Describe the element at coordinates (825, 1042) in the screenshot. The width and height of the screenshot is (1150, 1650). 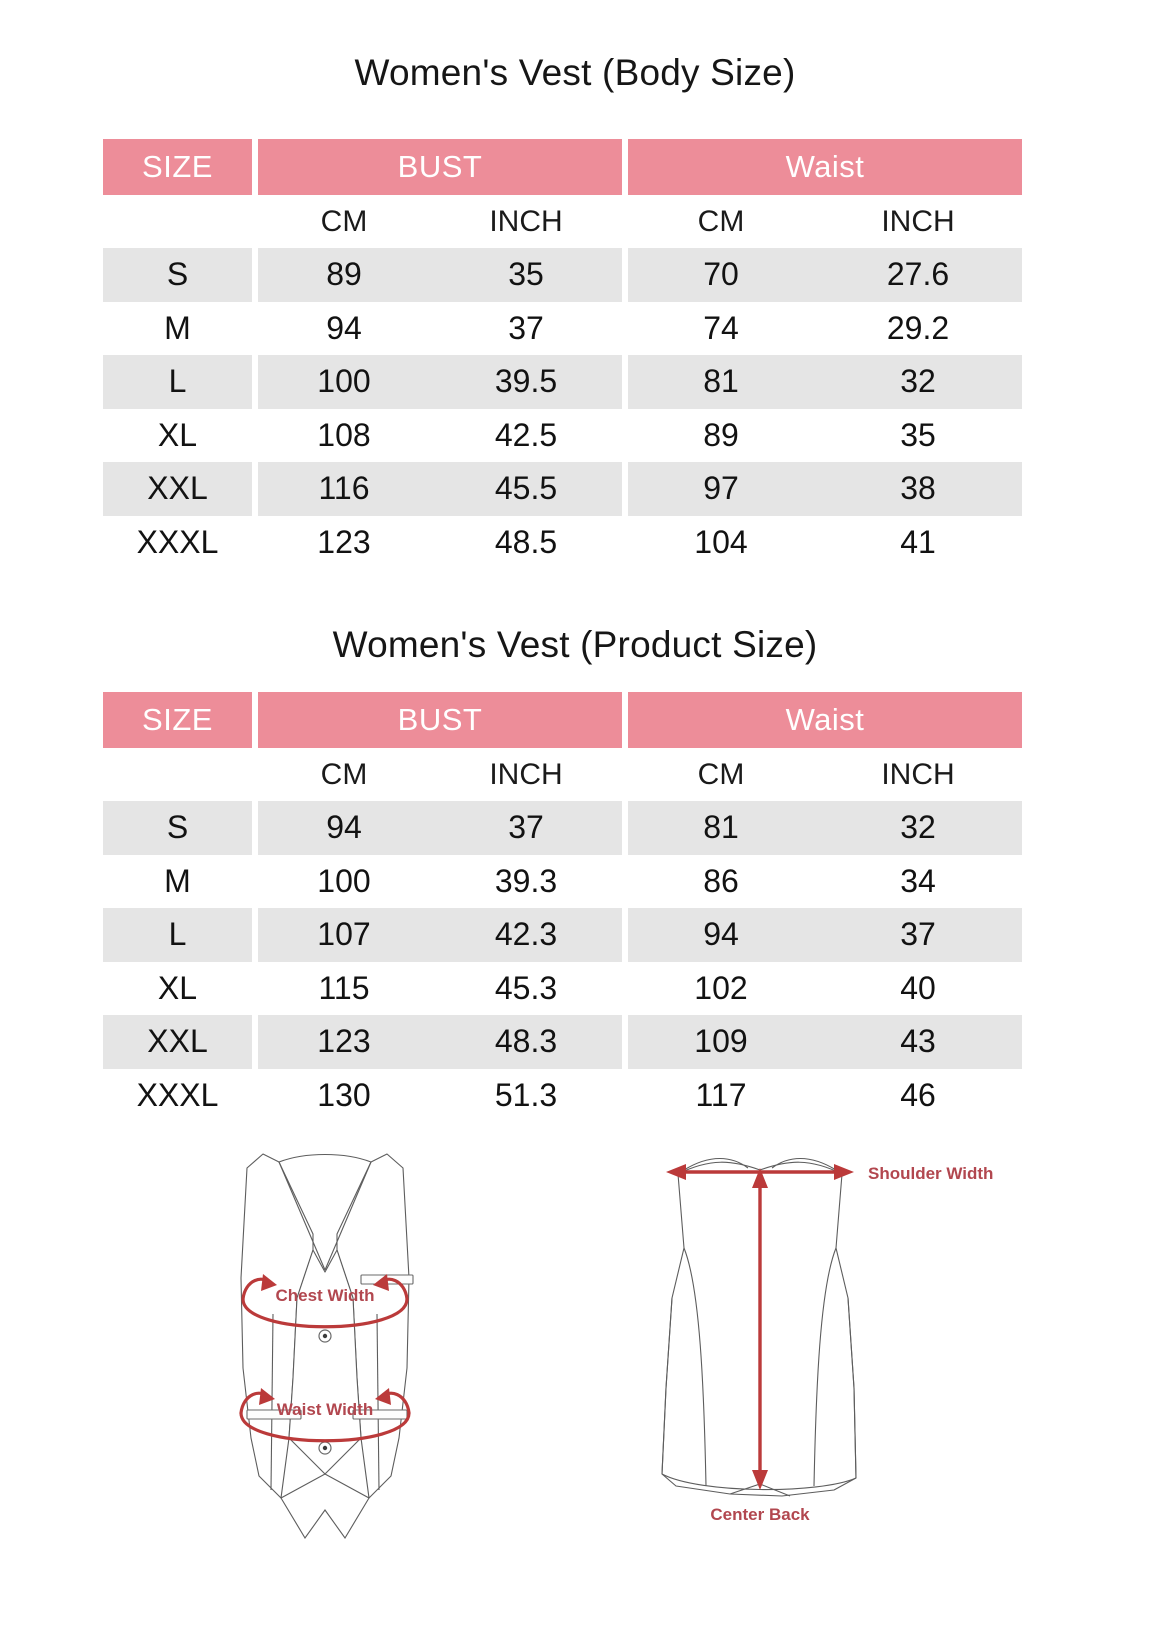
I see `cell-waist: 109 43` at that location.